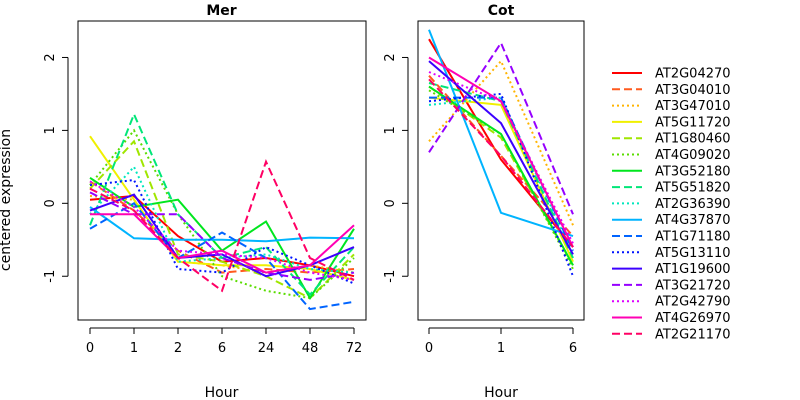 The height and width of the screenshot is (400, 800). I want to click on series-lines-cot, so click(501, 153).